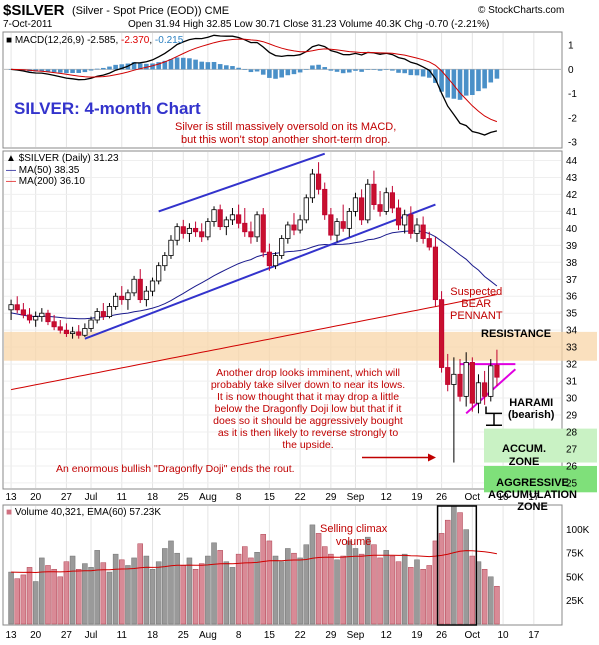 The height and width of the screenshot is (645, 599). What do you see at coordinates (476, 316) in the screenshot?
I see `bear-line: PENNANT` at bounding box center [476, 316].